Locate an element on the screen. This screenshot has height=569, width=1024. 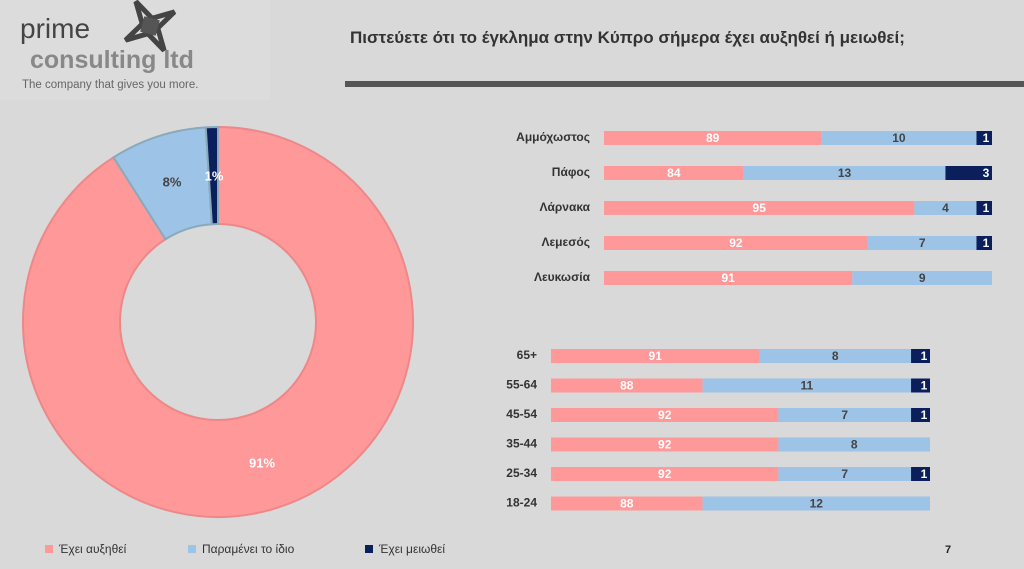
bar-value-label: 3 is located at coordinates (986, 173).